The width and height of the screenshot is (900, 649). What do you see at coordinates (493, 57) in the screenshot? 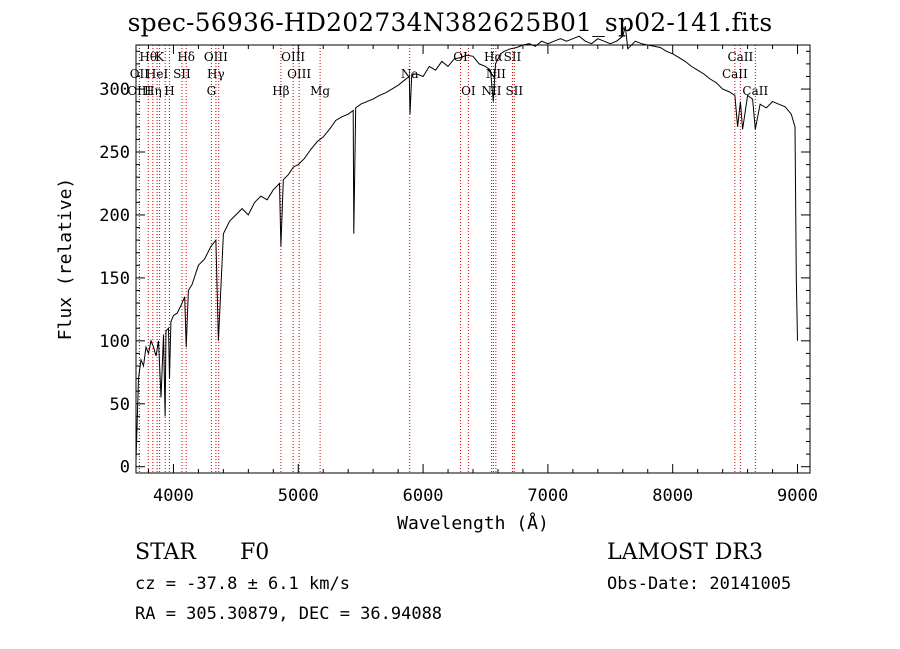
I see `line-label: Hα` at bounding box center [493, 57].